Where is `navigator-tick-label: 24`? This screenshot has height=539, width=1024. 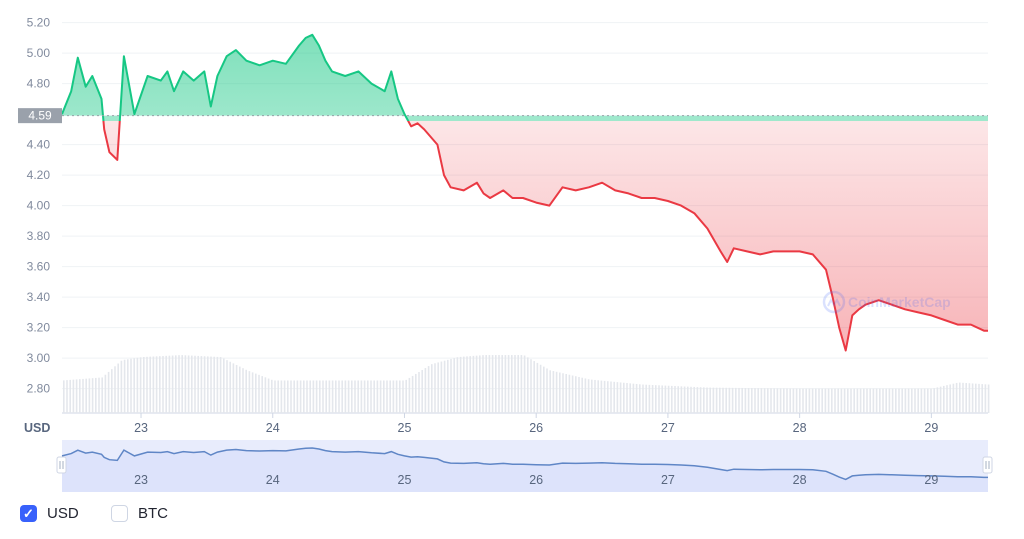 navigator-tick-label: 24 is located at coordinates (273, 480).